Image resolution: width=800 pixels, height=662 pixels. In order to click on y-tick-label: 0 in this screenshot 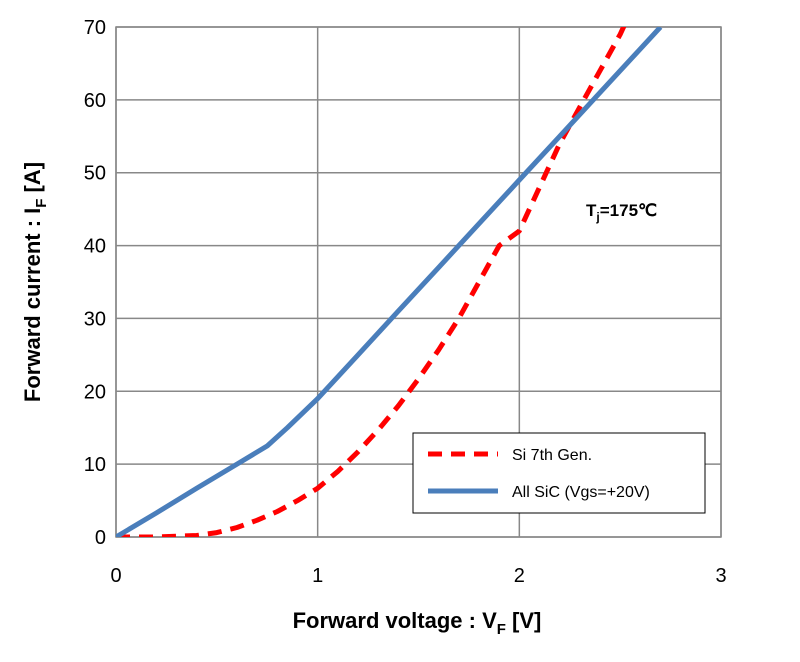, I will do `click(100, 538)`.